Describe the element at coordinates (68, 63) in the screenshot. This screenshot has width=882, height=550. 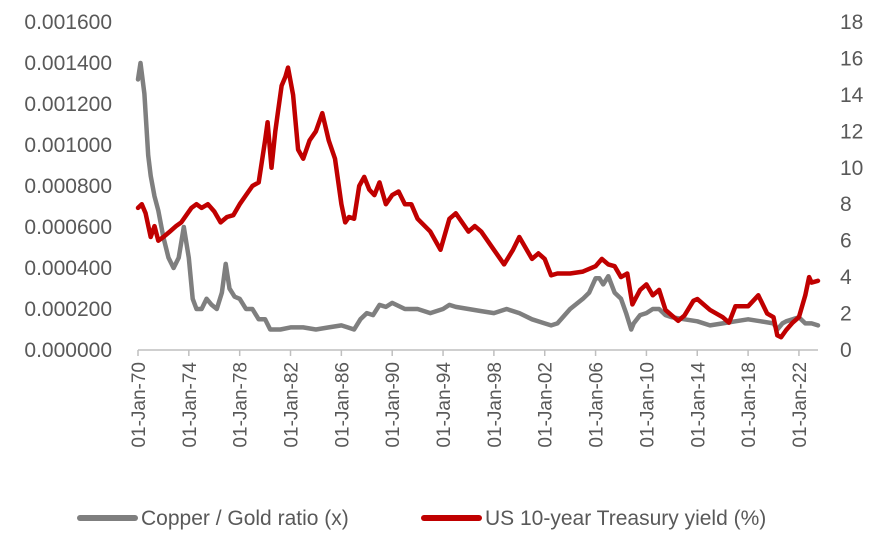
I see `left-axis-tick-label: 0.001400` at that location.